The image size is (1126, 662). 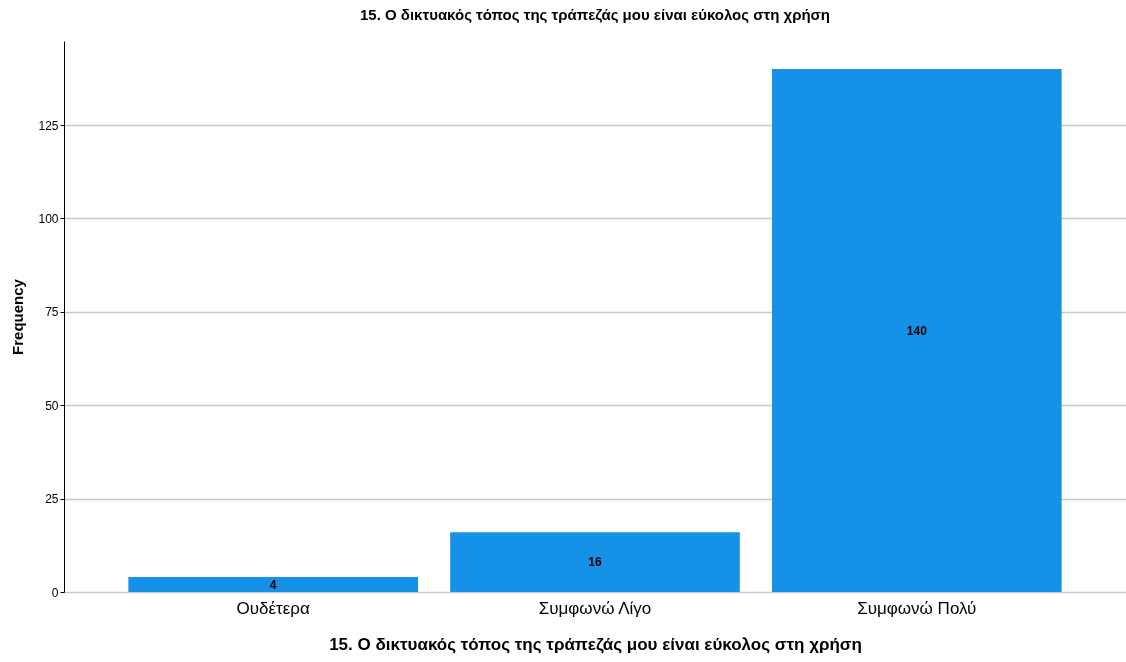 I want to click on y-tick-label: 125, so click(x=48, y=125).